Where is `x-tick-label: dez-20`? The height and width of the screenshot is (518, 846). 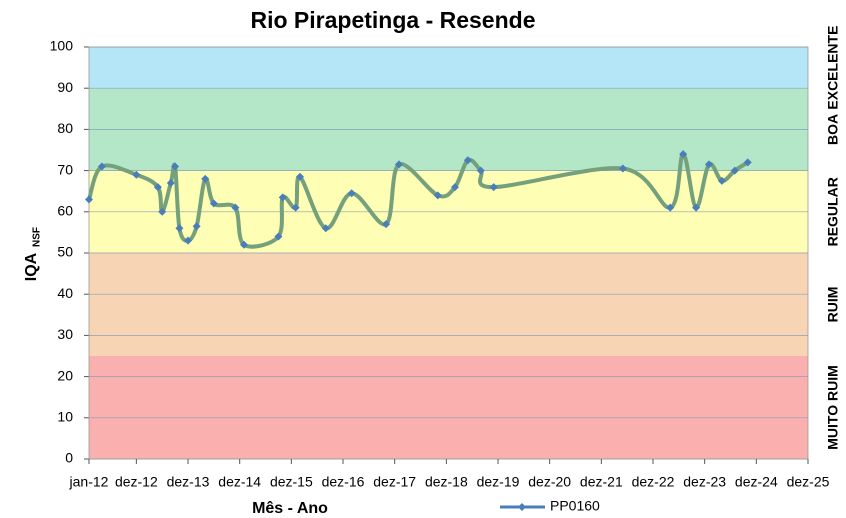
x-tick-label: dez-20 is located at coordinates (549, 482).